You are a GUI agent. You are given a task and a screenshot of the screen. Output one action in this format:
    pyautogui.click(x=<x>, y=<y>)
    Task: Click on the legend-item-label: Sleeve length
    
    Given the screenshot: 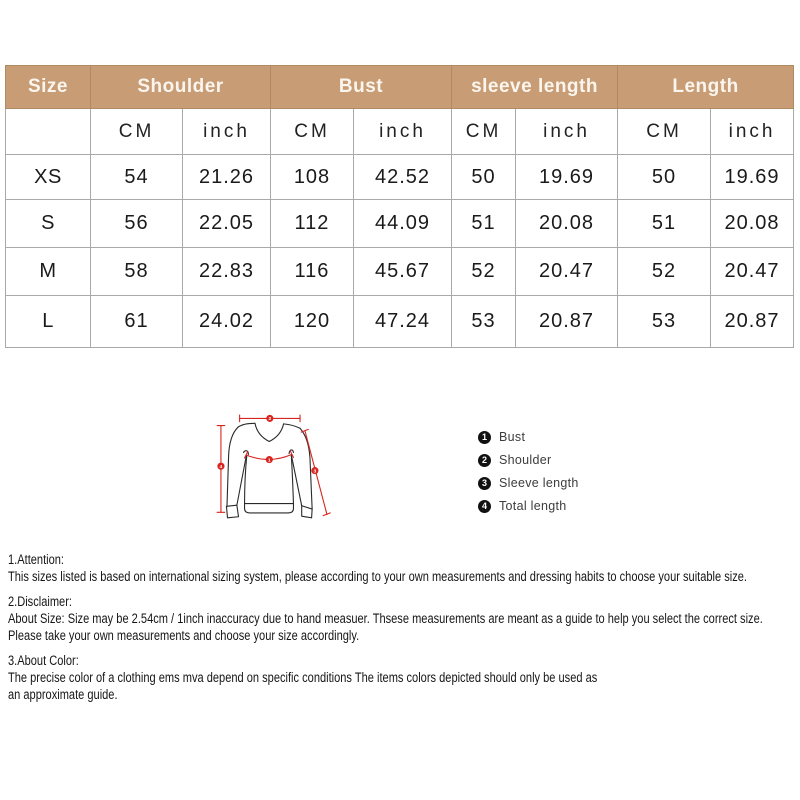 What is the action you would take?
    pyautogui.click(x=539, y=483)
    